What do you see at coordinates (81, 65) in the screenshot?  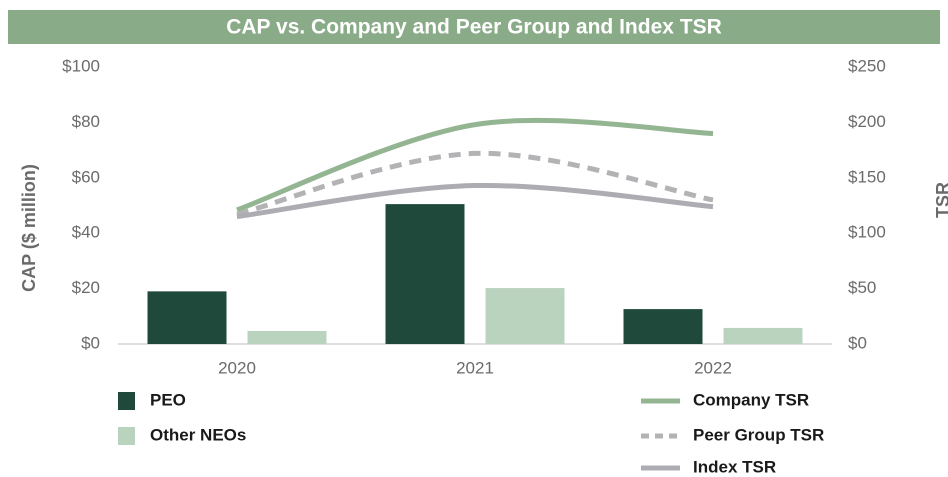 I see `y-tick-label: $100` at bounding box center [81, 65].